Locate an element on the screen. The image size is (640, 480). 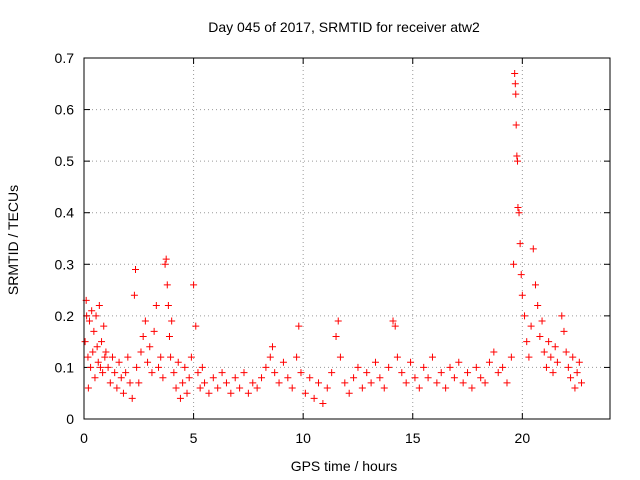
x-tick-label: 5 is located at coordinates (194, 438).